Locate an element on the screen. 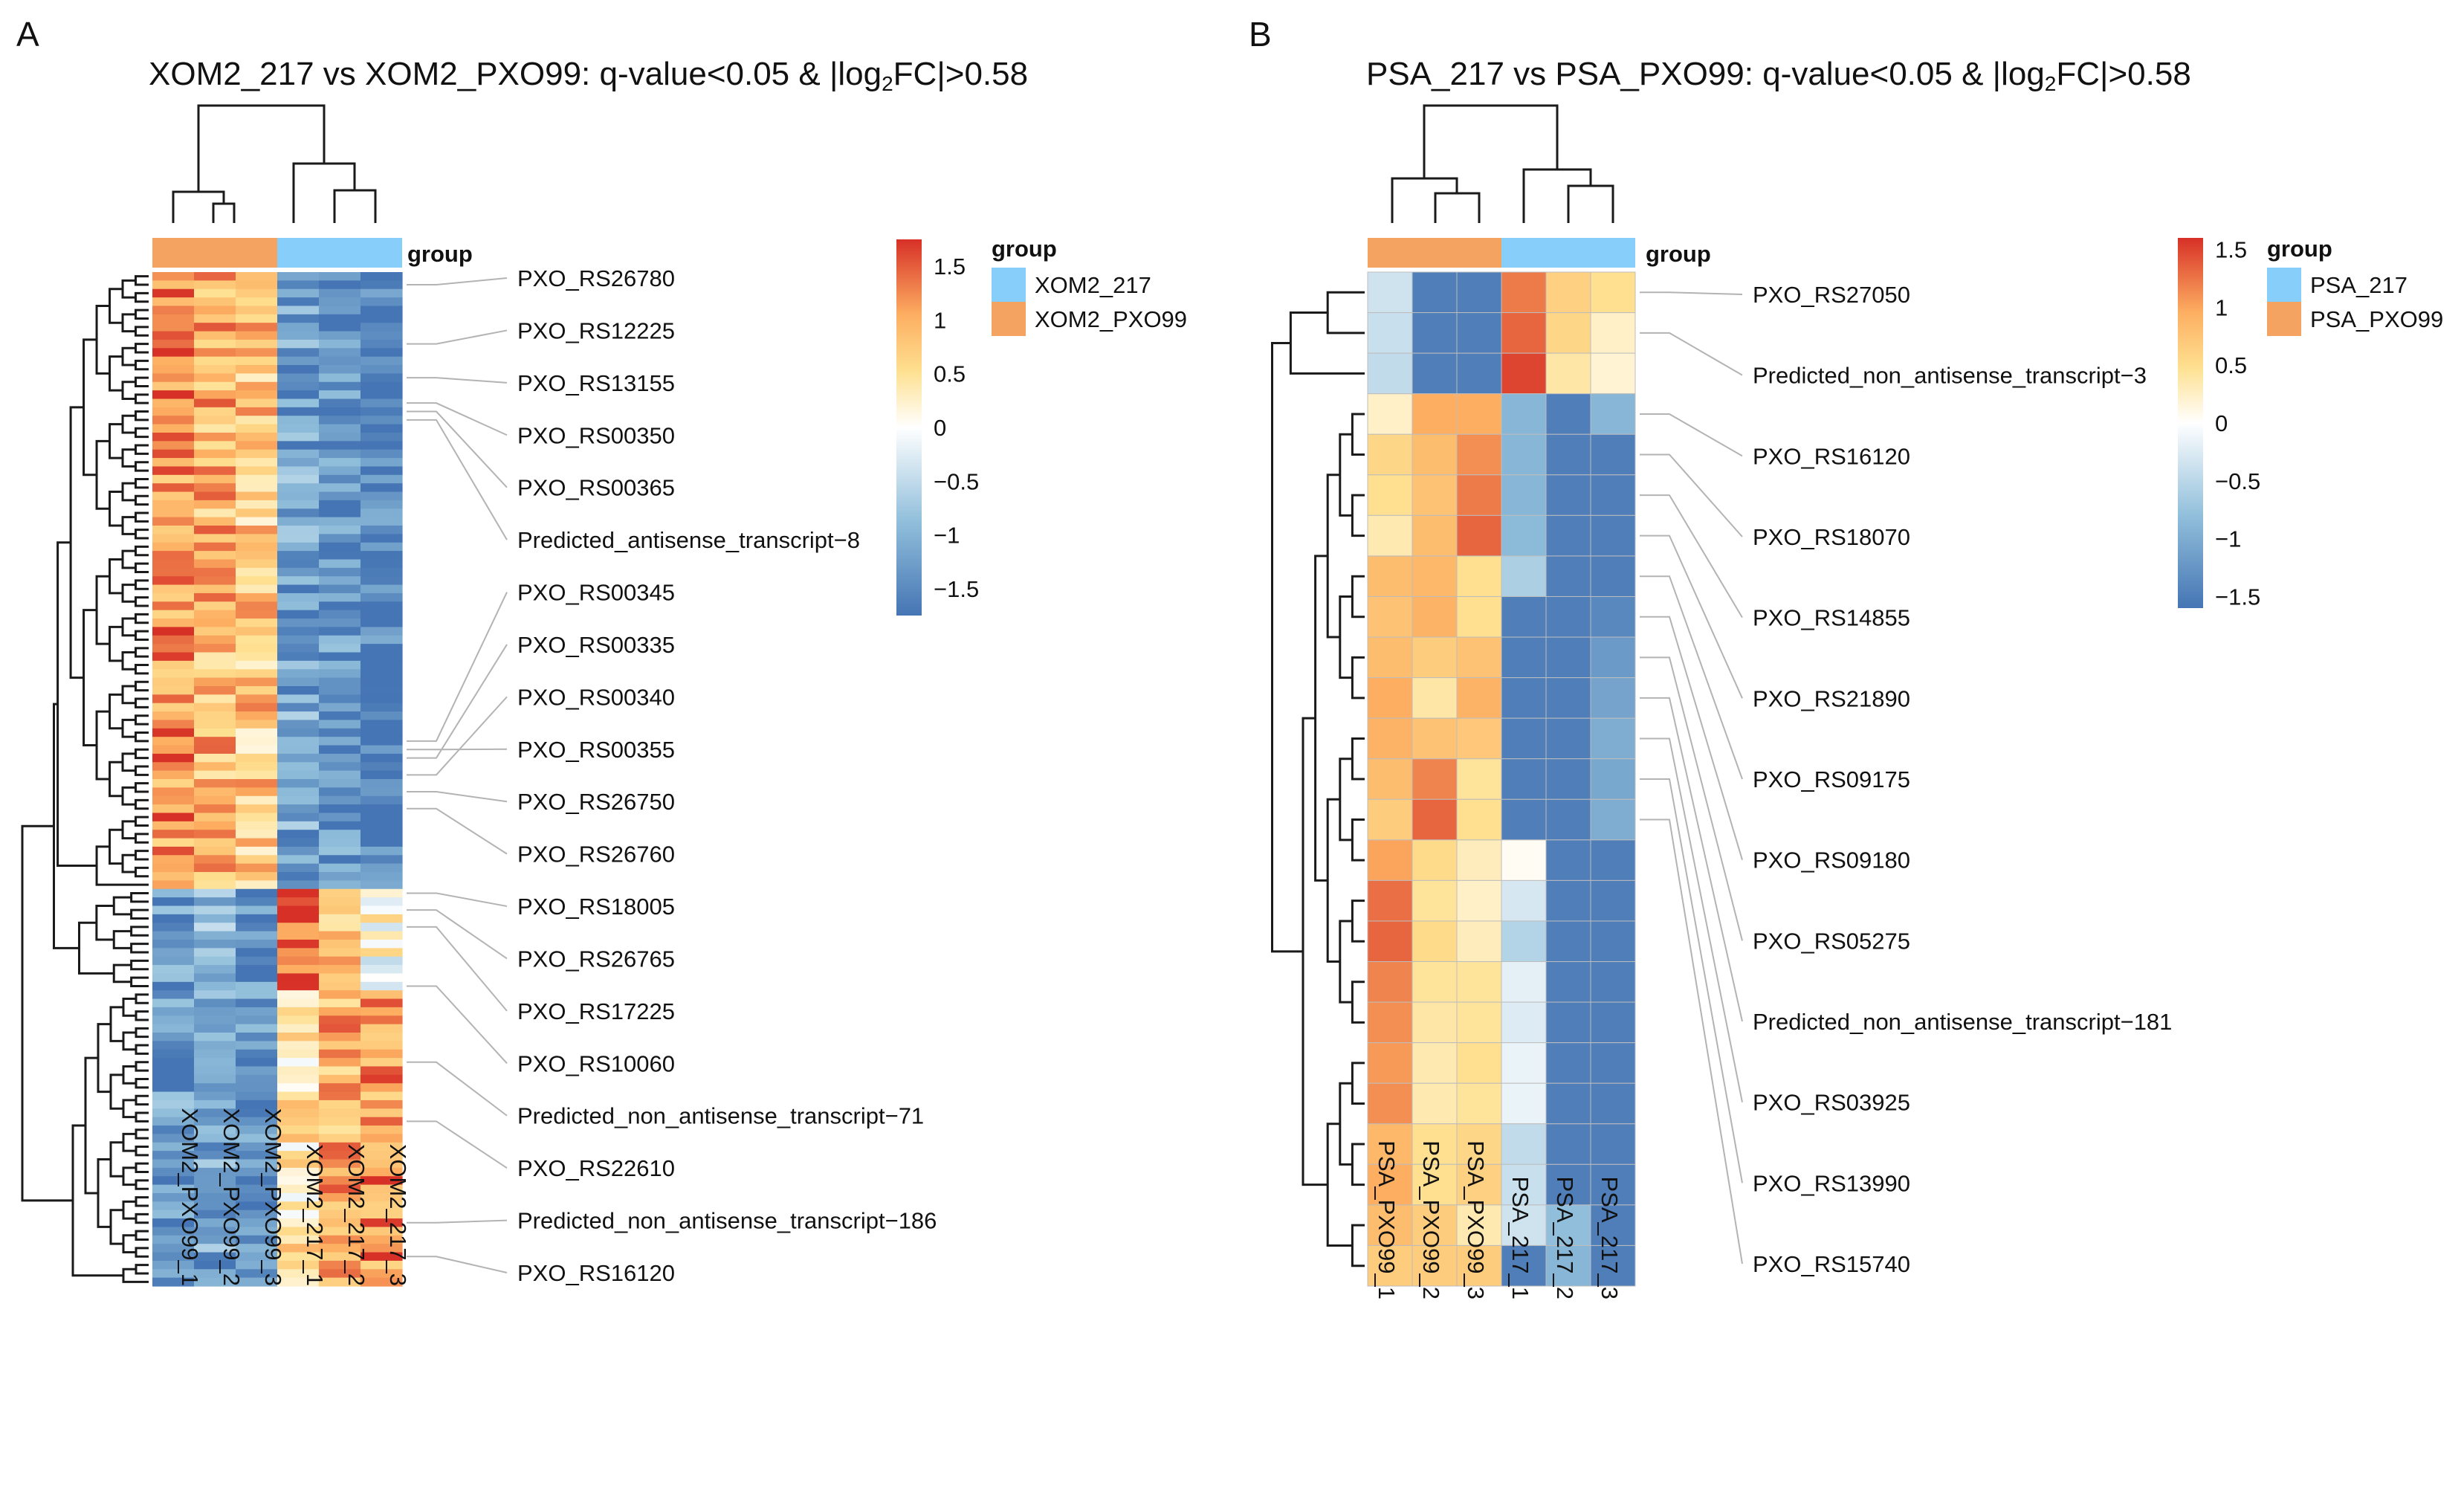 The image size is (2464, 1492). panel-a-column-dendrogram is located at coordinates (274, 163).